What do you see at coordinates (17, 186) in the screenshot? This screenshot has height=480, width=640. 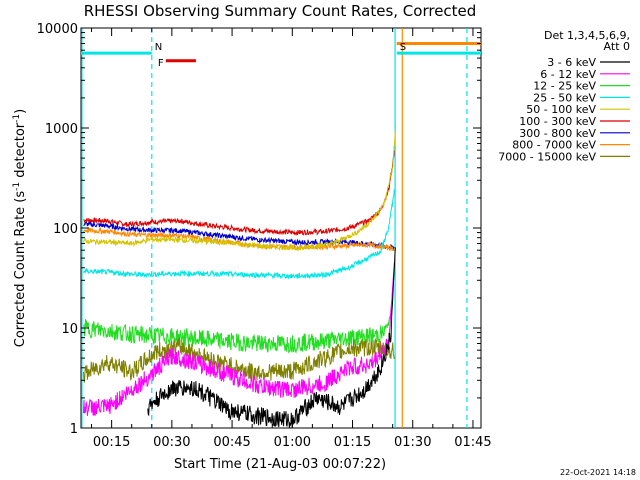 I see `y-axis-label-sup1: -1` at bounding box center [17, 186].